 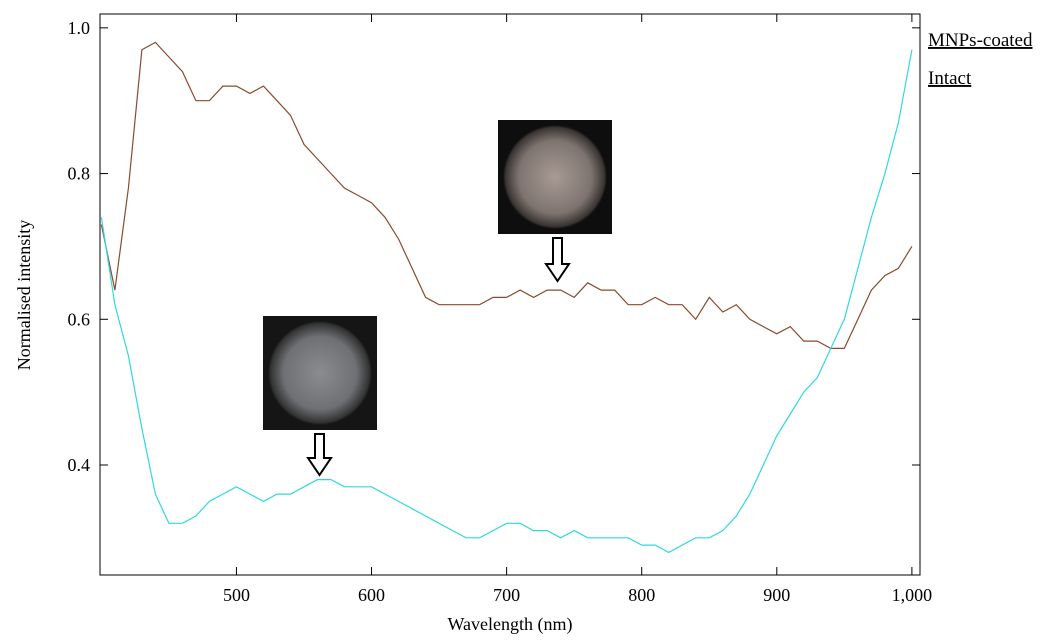 I want to click on x-tick-label: 900, so click(x=776, y=595).